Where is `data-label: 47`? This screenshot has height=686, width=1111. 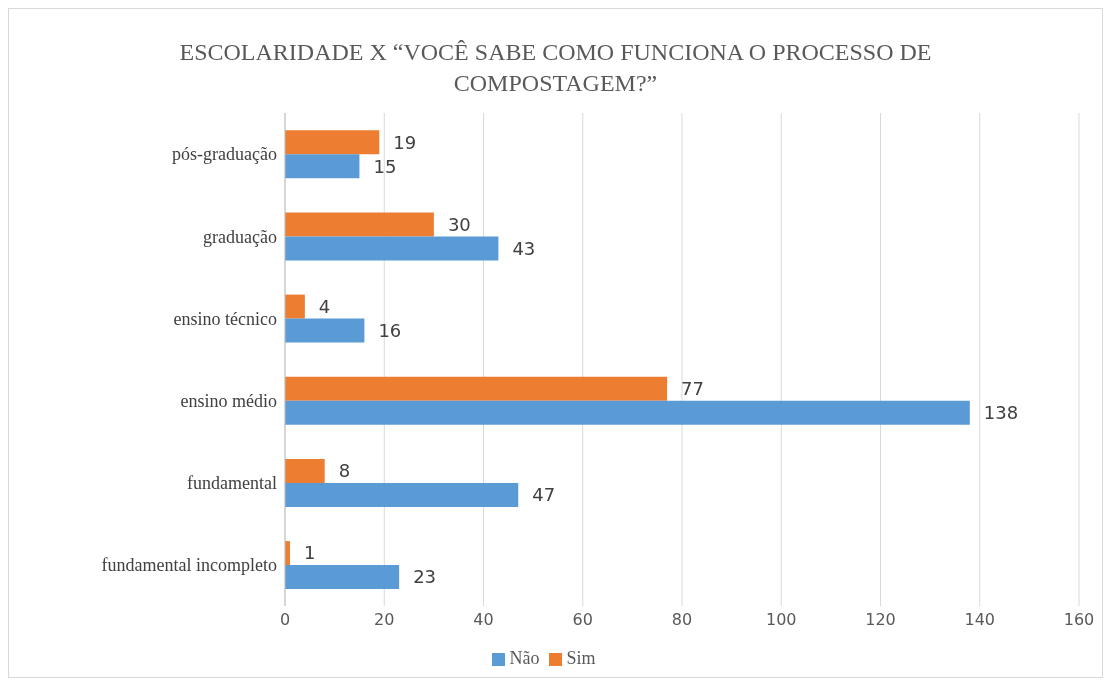 data-label: 47 is located at coordinates (544, 495).